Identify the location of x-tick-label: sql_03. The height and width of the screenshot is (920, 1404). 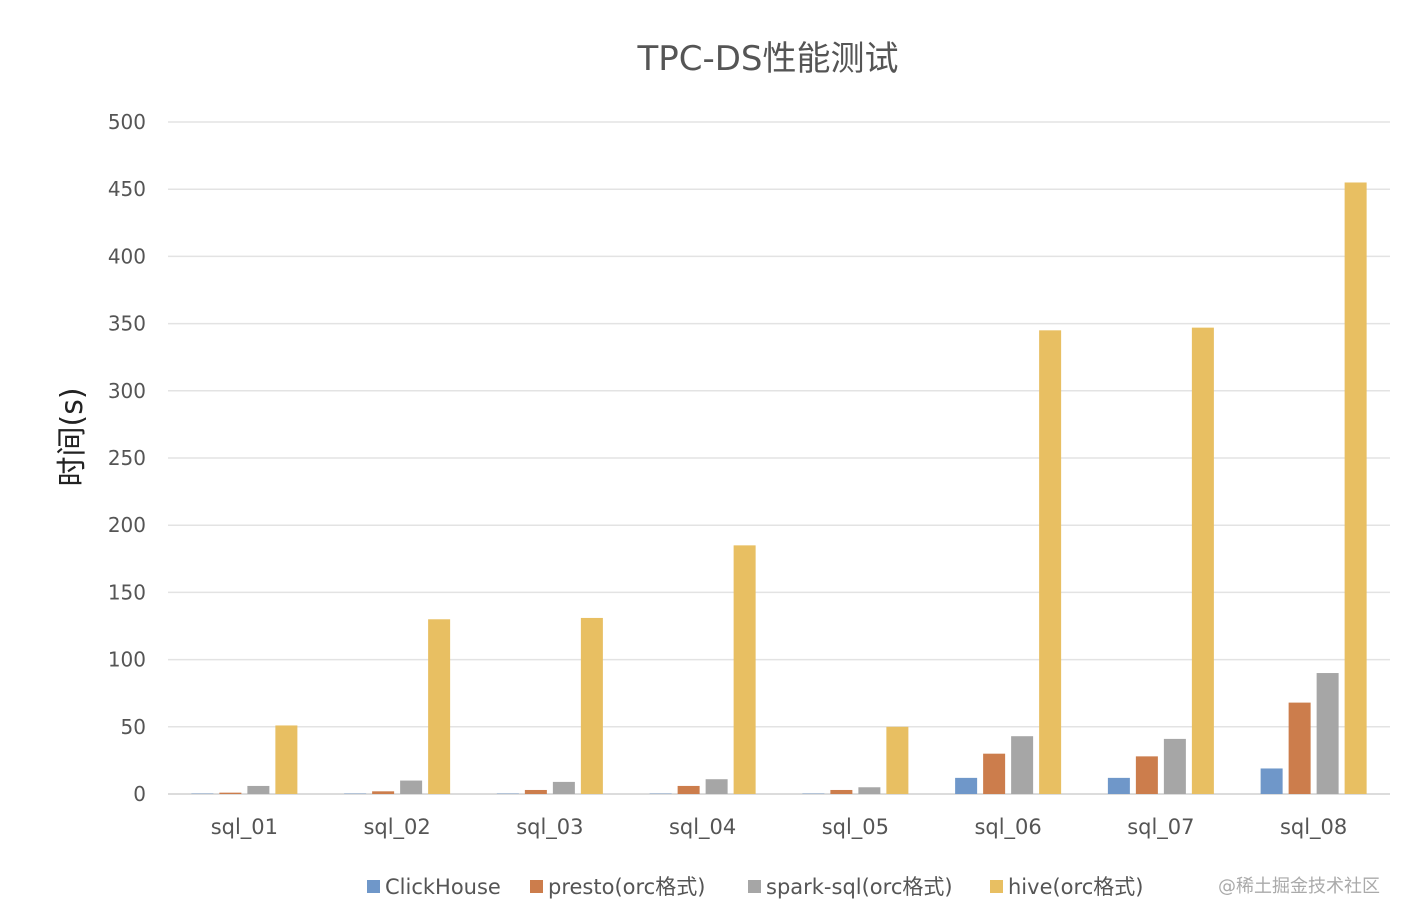
(549, 827).